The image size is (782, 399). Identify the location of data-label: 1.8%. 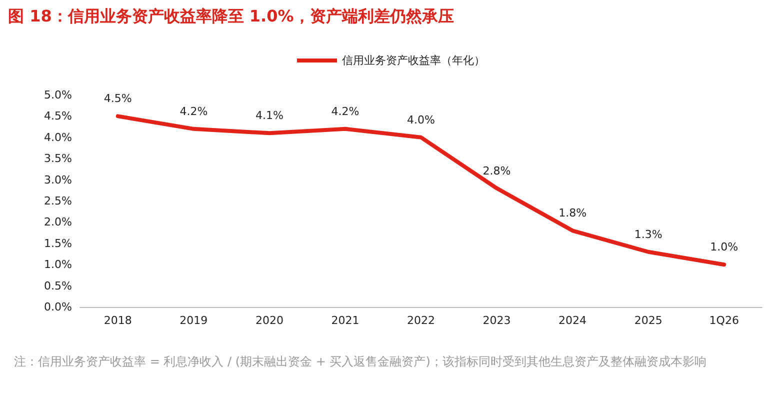
(572, 213).